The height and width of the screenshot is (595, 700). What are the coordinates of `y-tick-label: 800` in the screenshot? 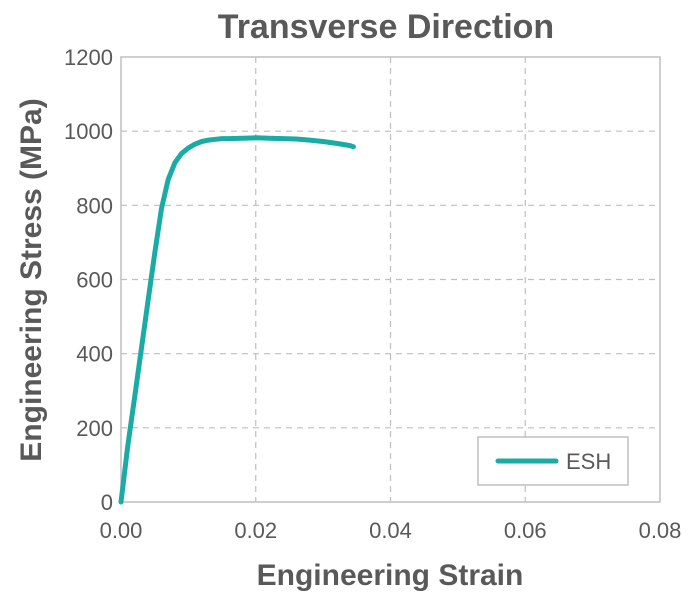 It's located at (94, 205).